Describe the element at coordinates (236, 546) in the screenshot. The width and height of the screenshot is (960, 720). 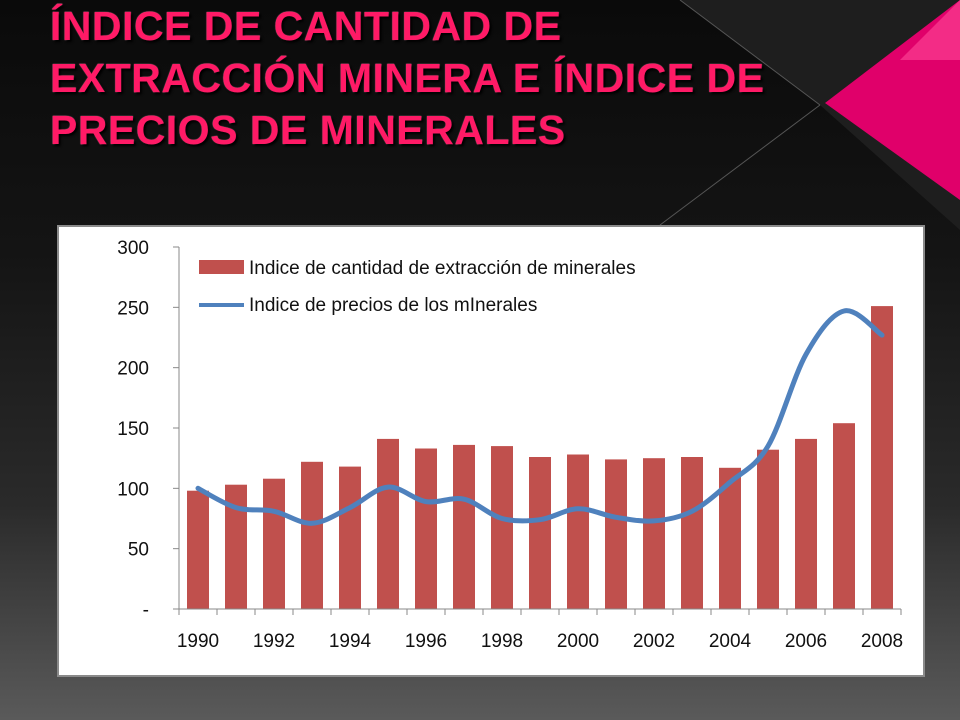
I see `bar-1991` at that location.